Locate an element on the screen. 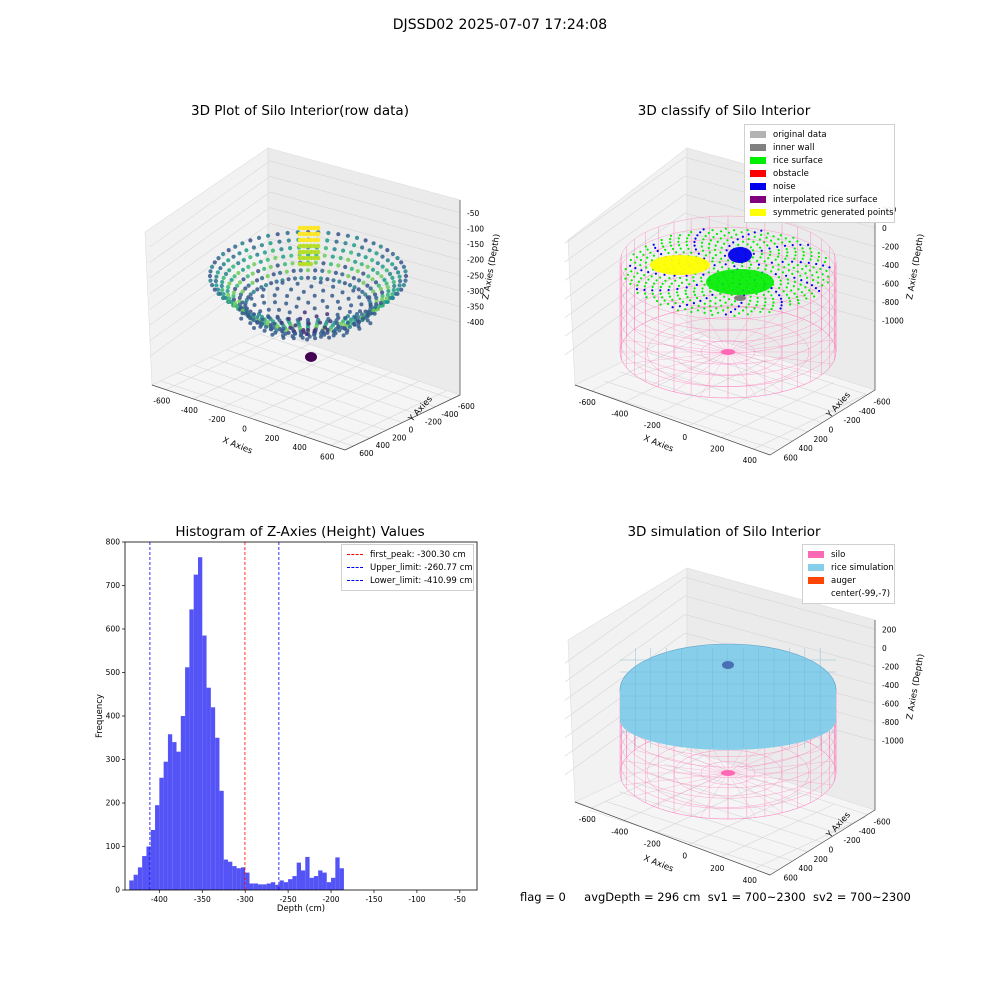 This screenshot has width=1000, height=1000. legend-item: rice simulation is located at coordinates (851, 567).